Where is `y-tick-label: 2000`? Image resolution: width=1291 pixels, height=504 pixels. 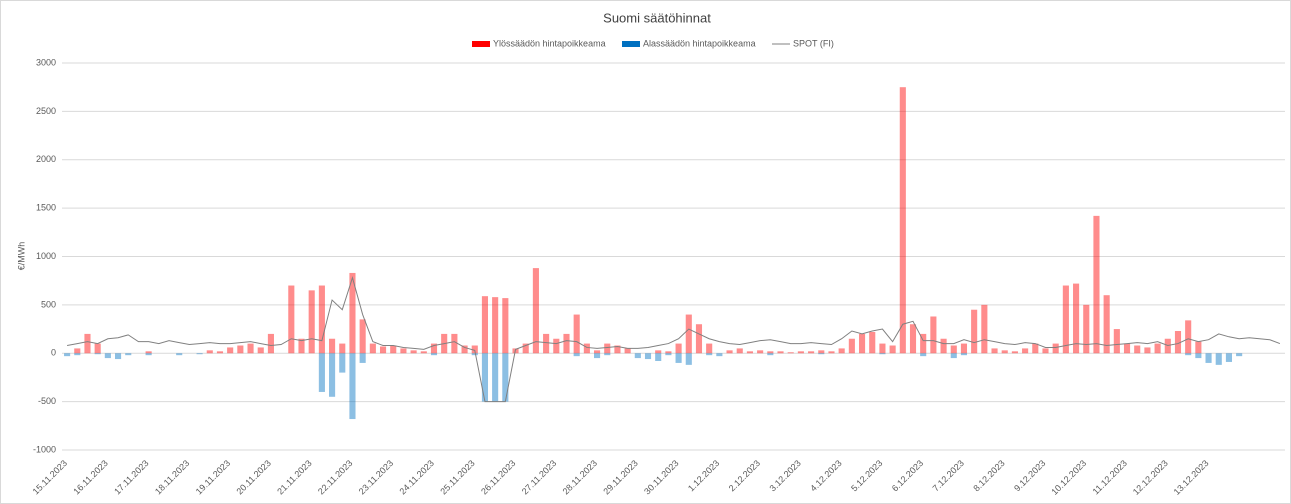
y-tick-label: 2000 is located at coordinates (46, 159).